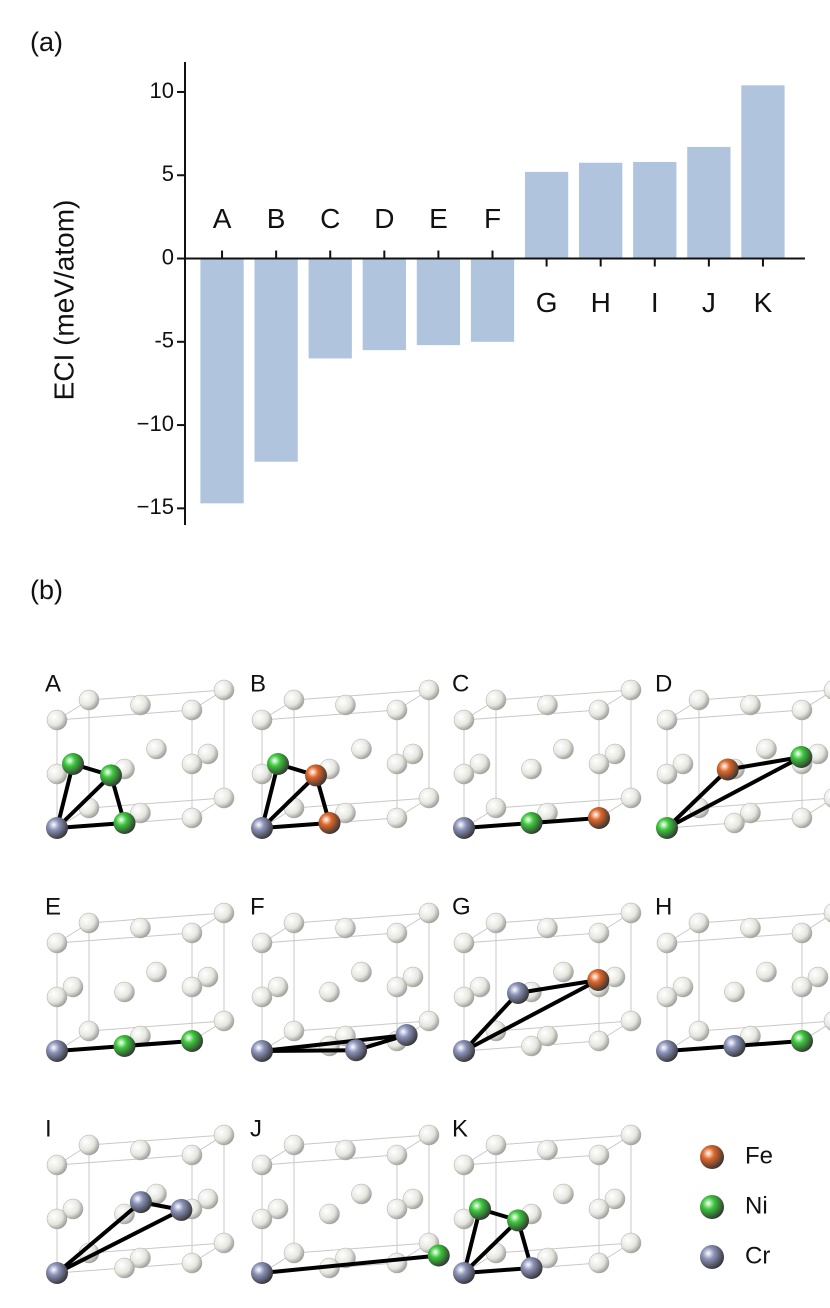  Describe the element at coordinates (258, 683) in the screenshot. I see `cluster-label: B` at that location.